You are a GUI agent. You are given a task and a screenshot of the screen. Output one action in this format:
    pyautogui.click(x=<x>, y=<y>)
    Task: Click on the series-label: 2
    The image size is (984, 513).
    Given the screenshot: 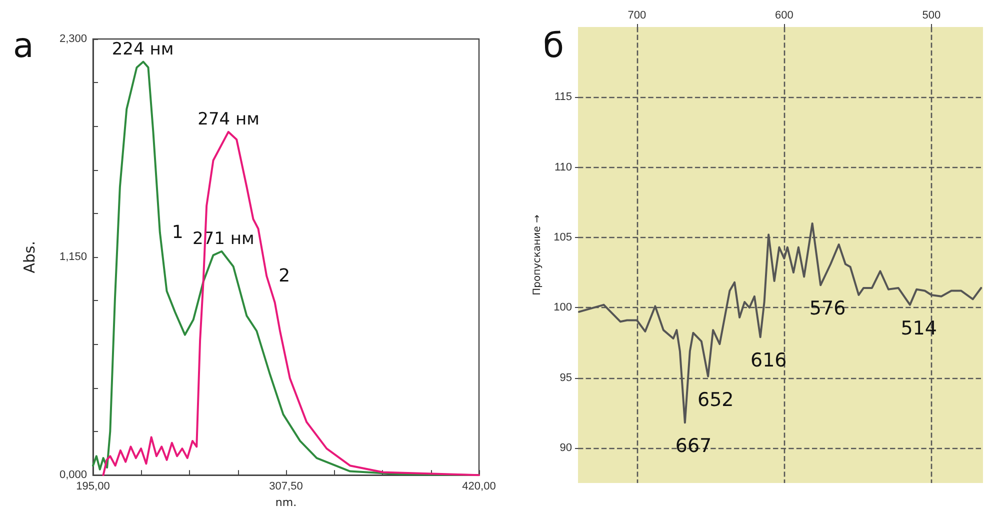 What is the action you would take?
    pyautogui.click(x=284, y=276)
    